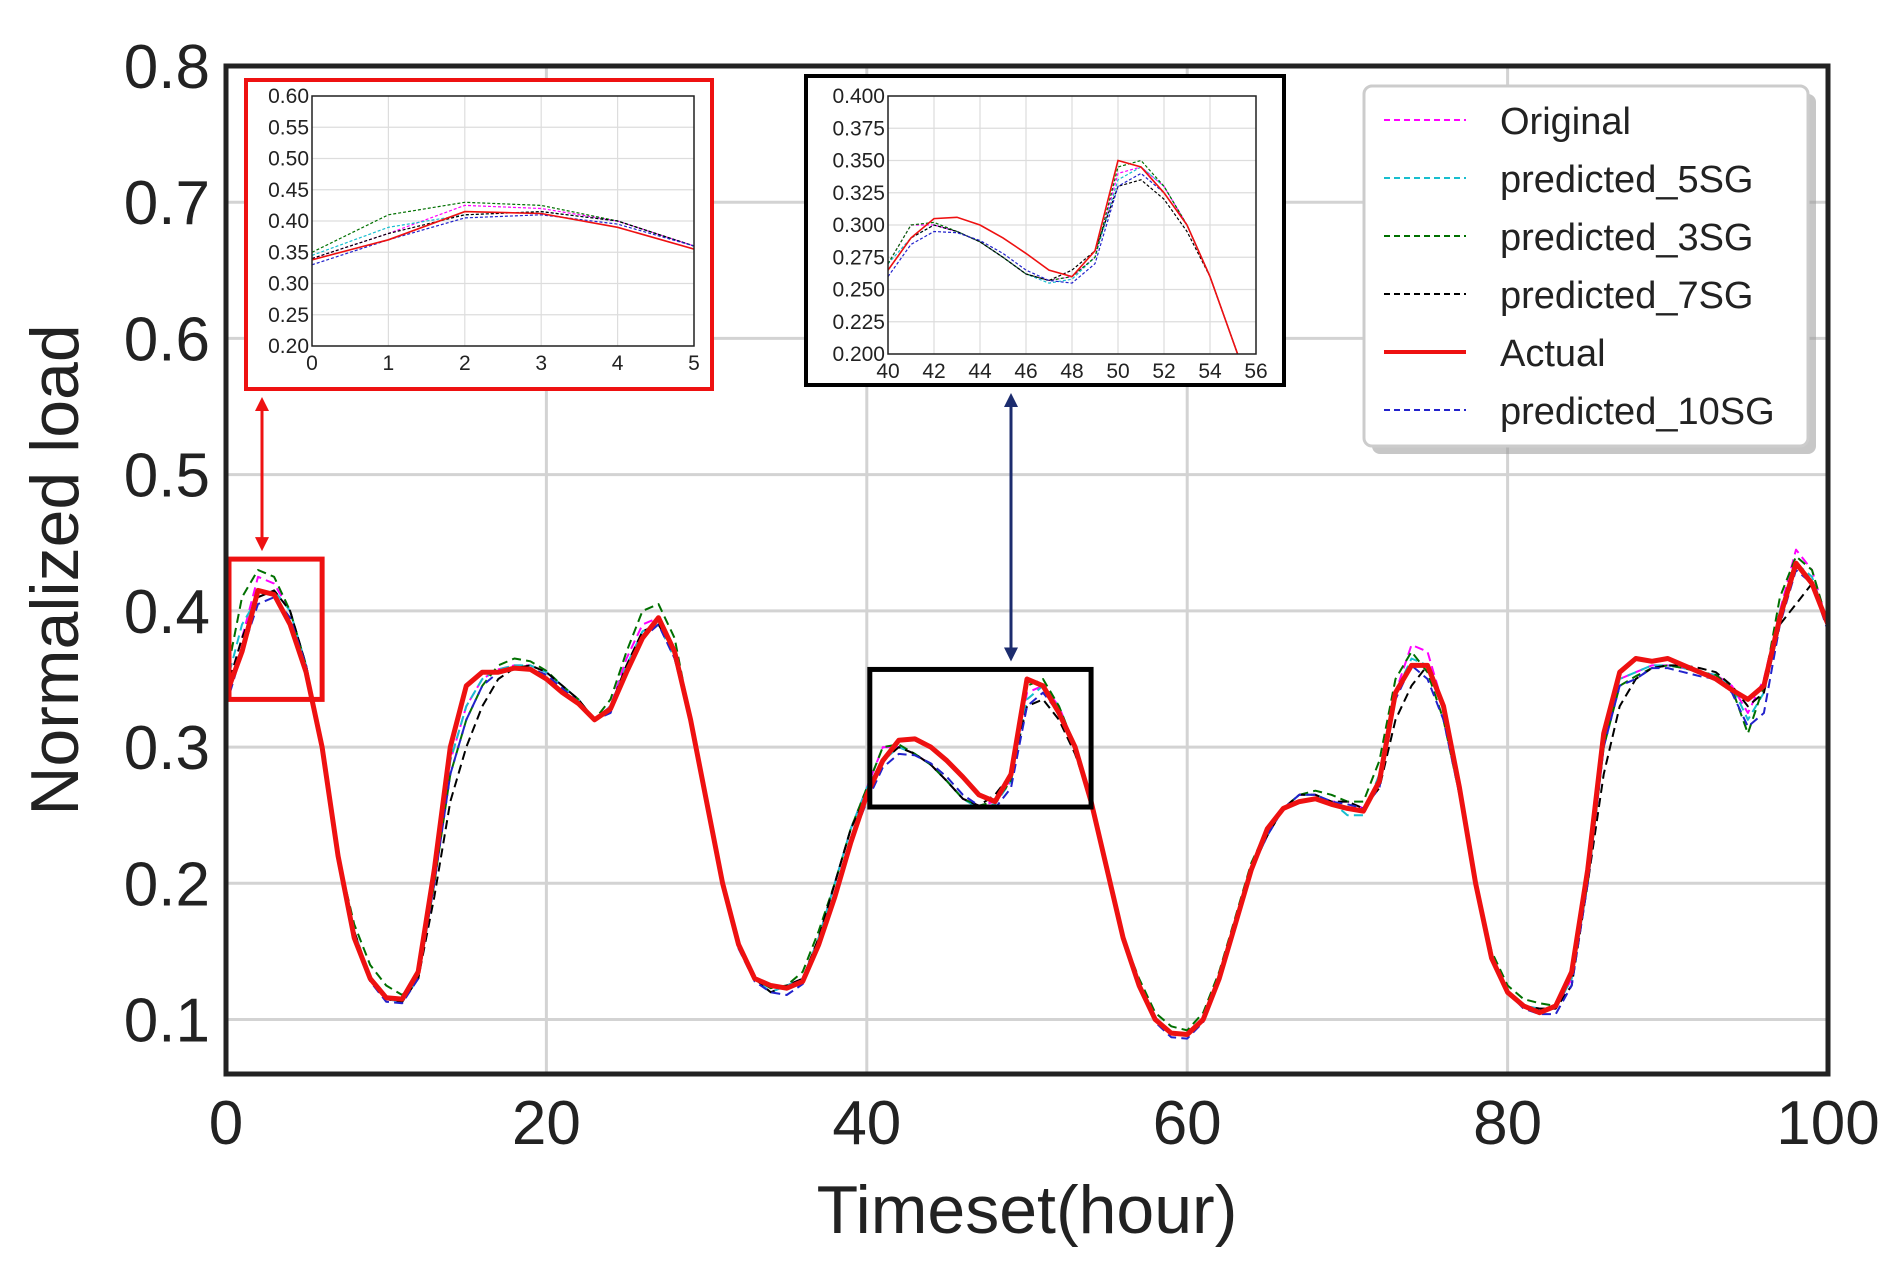 The width and height of the screenshot is (1901, 1266). I want to click on y-tick-label: 0.3, so click(167, 748).